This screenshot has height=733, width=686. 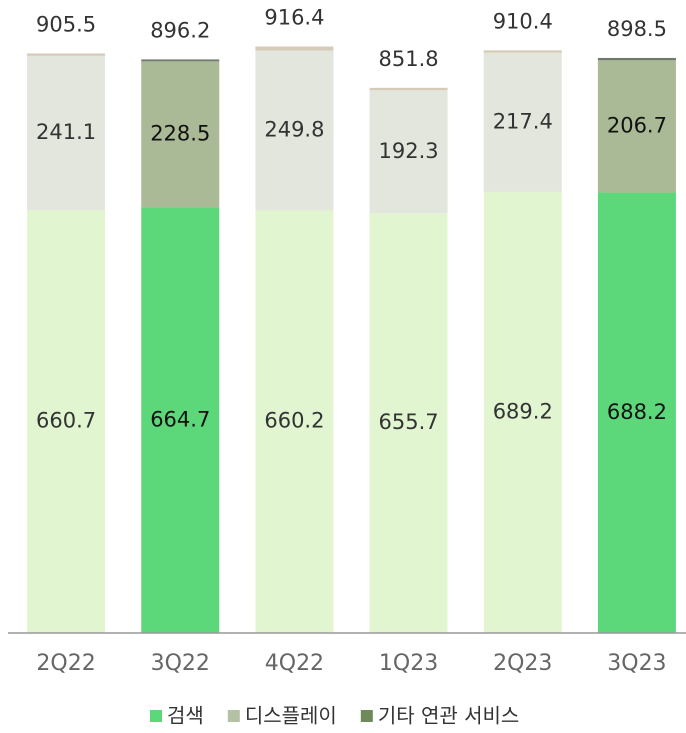 I want to click on data-label: 249.8, so click(x=294, y=130).